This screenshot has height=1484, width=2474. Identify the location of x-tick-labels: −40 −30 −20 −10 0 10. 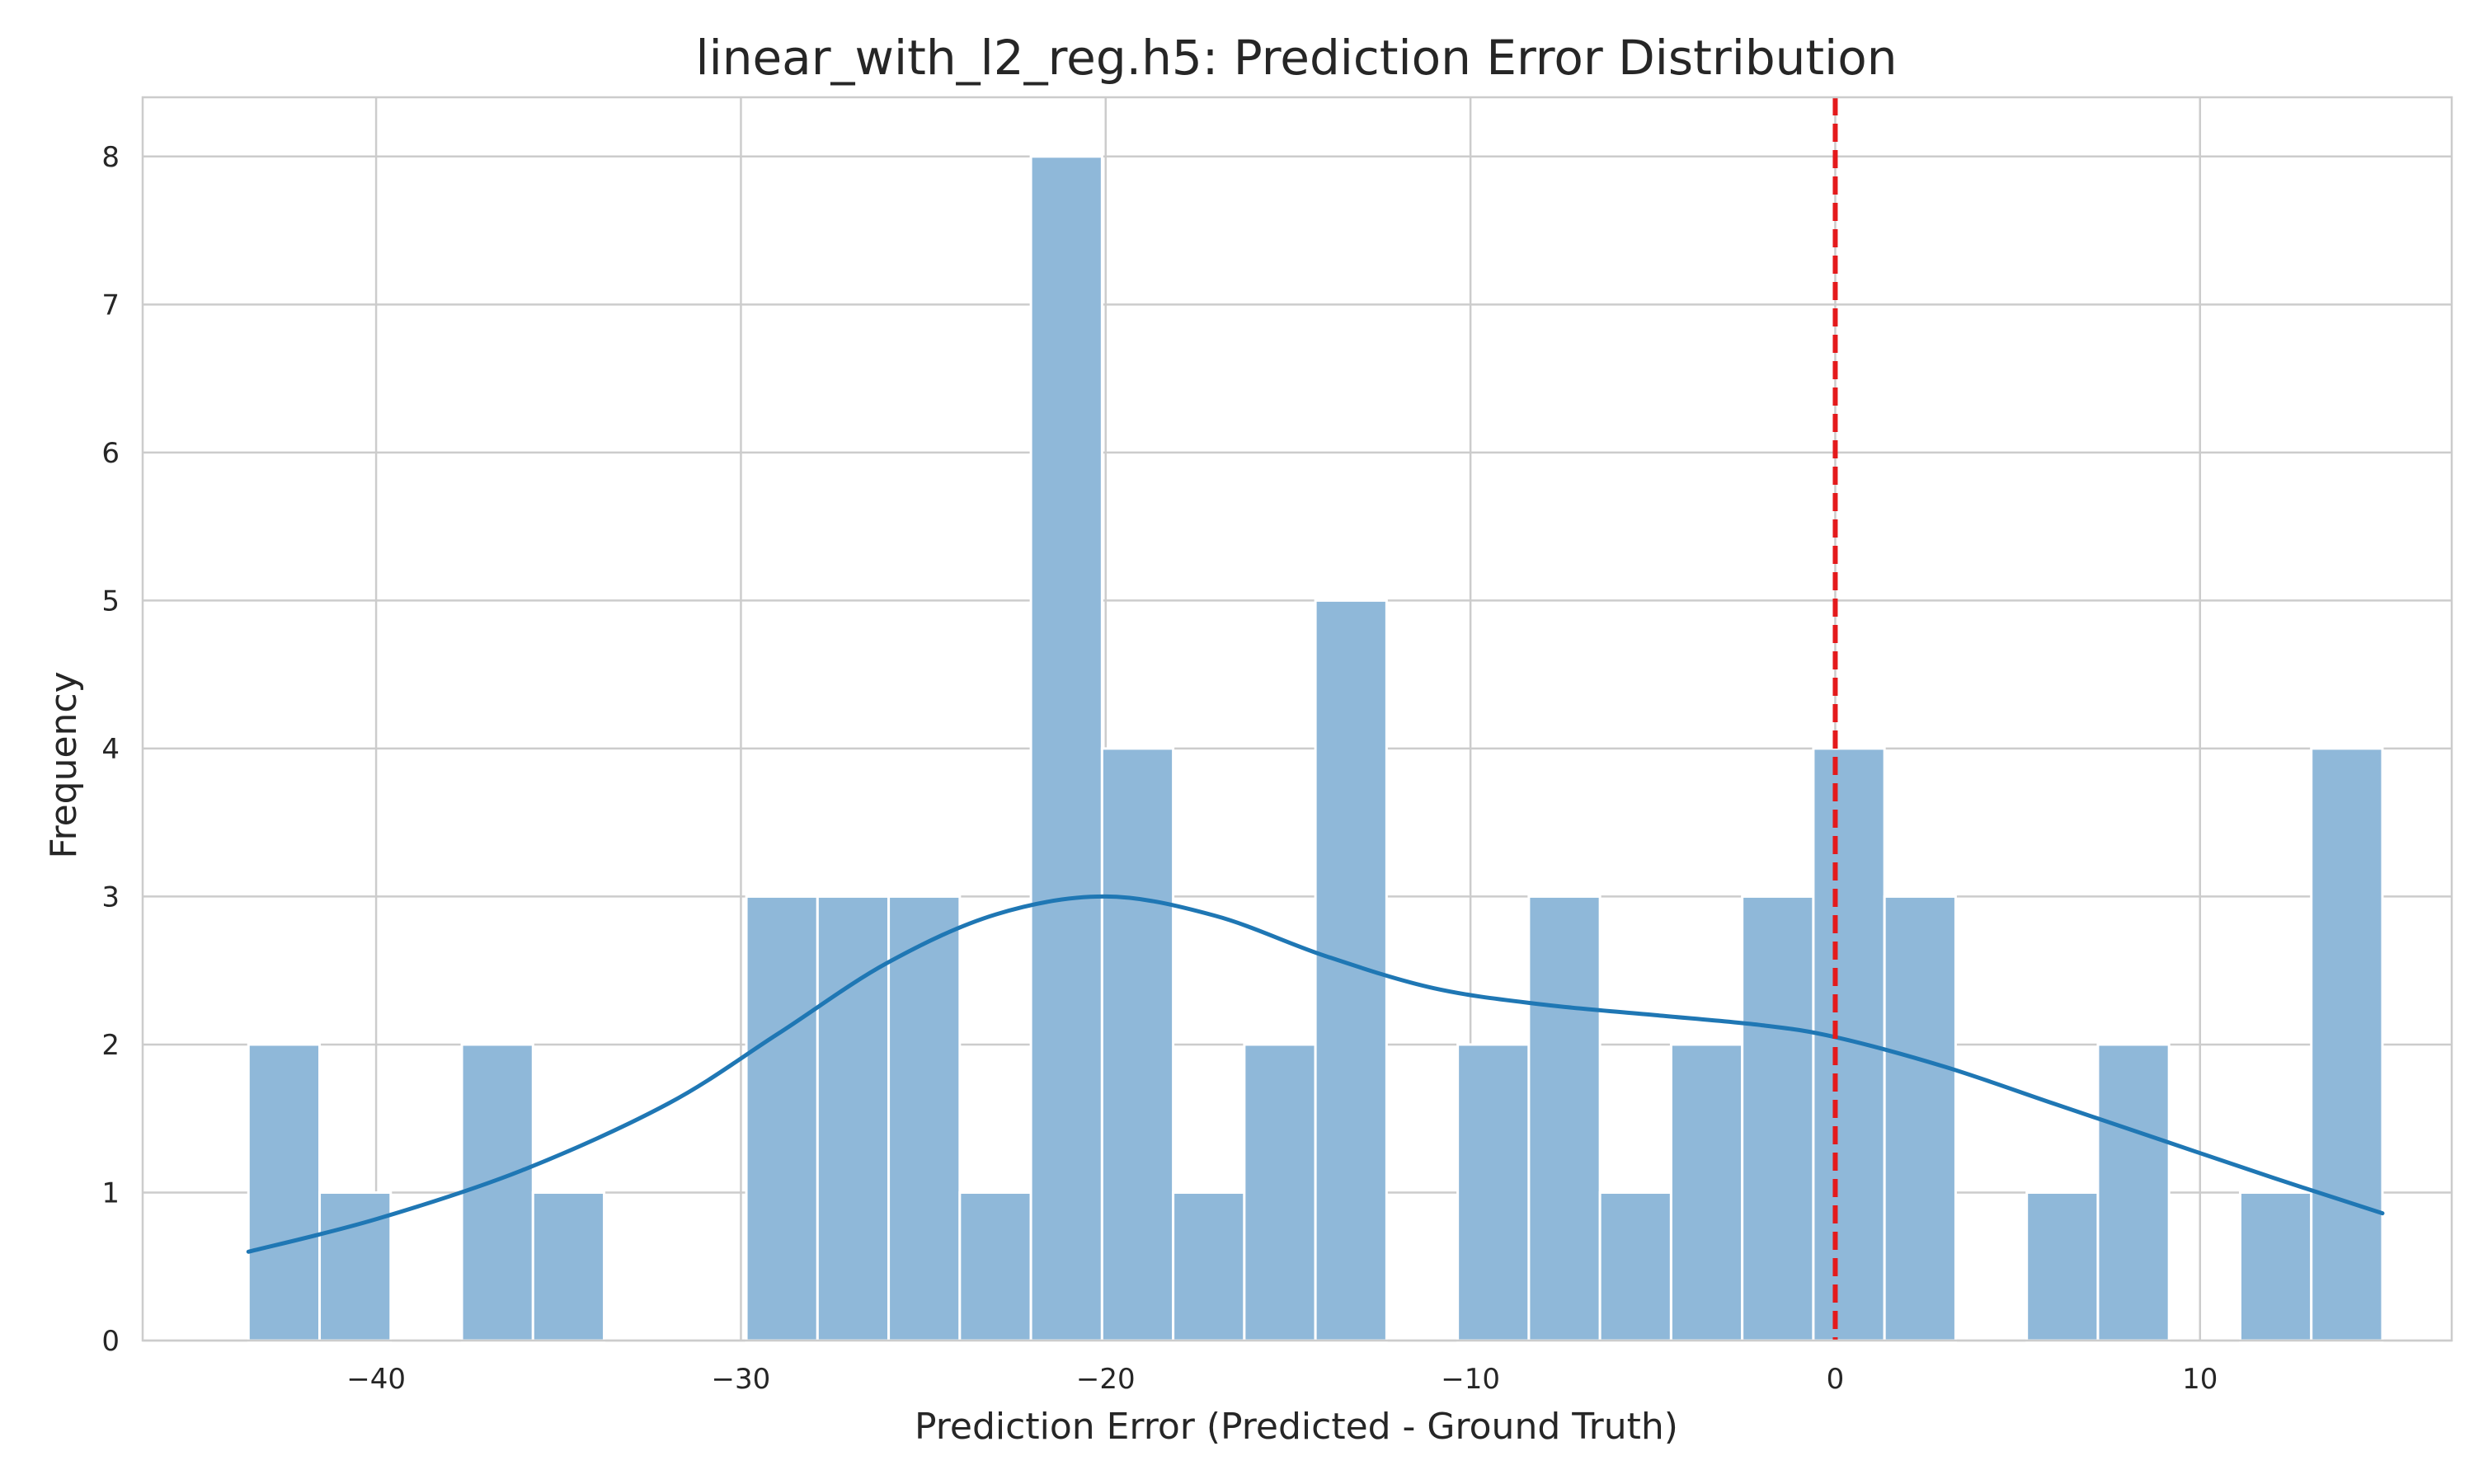
(1282, 1379).